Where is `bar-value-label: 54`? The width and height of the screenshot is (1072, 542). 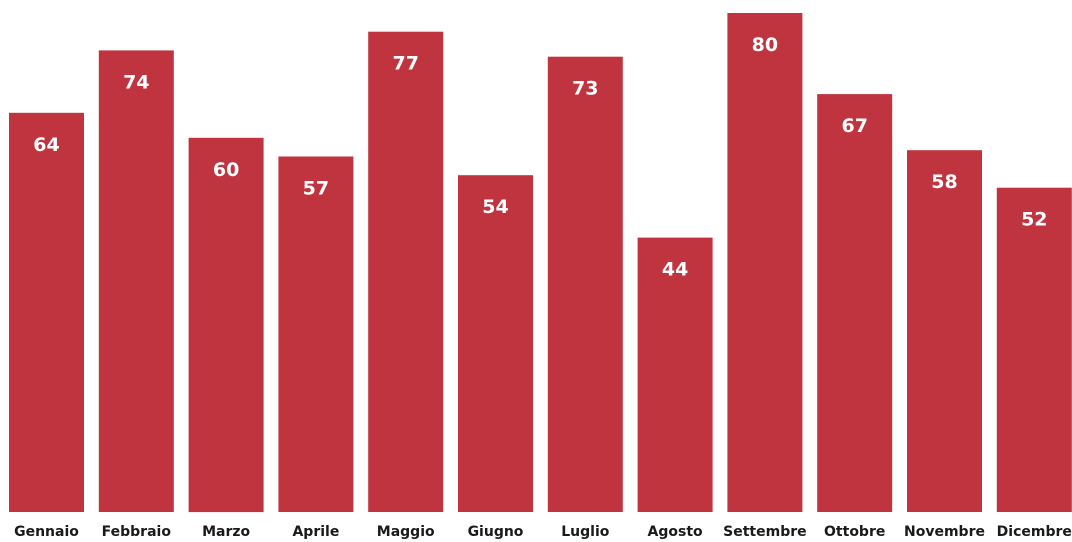 bar-value-label: 54 is located at coordinates (495, 207).